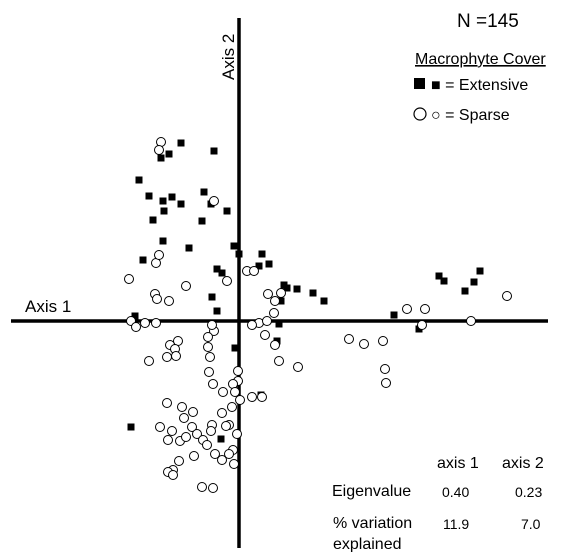  I want to click on axis-2-label: Axis 2, so click(228, 57).